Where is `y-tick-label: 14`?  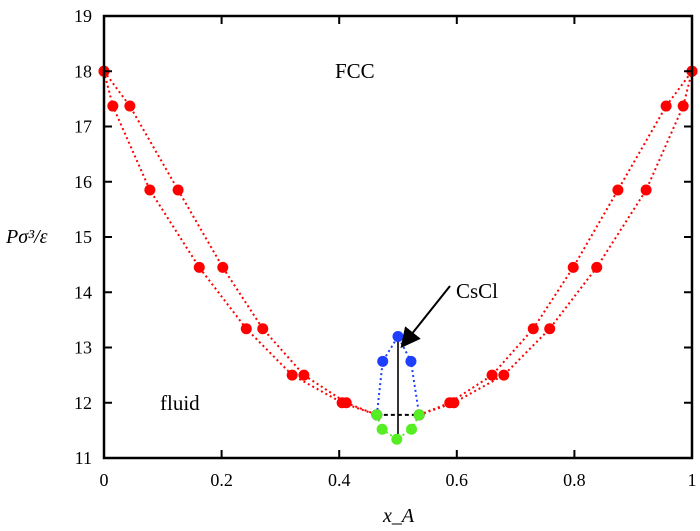
y-tick-label: 14 is located at coordinates (83, 292).